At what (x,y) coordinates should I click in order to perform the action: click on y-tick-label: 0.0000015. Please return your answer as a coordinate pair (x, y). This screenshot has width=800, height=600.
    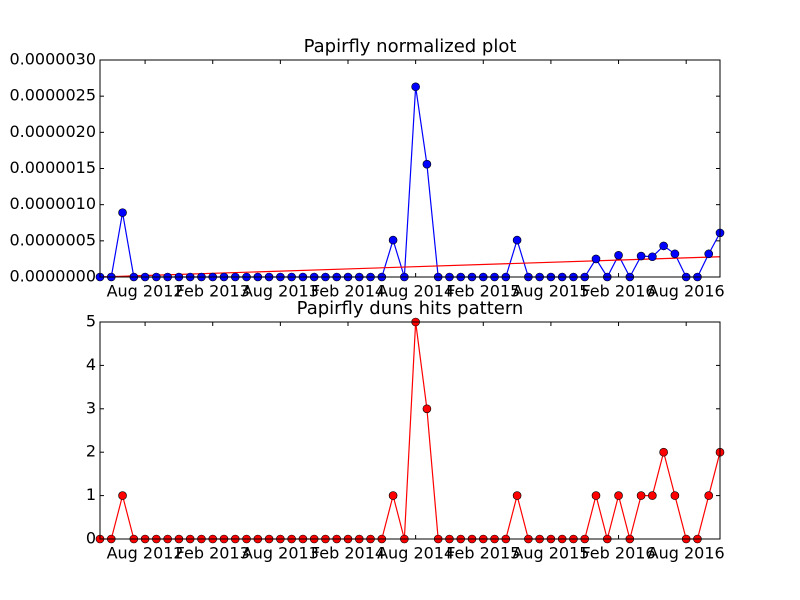
    Looking at the image, I should click on (52, 167).